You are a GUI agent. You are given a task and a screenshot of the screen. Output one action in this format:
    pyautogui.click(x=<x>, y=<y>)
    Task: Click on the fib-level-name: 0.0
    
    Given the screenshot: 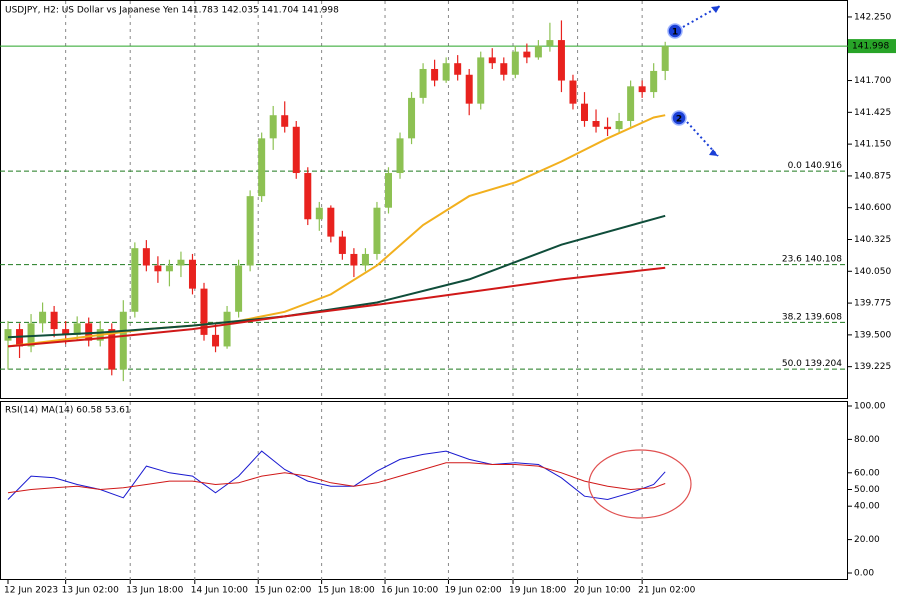 What is the action you would take?
    pyautogui.click(x=795, y=166)
    